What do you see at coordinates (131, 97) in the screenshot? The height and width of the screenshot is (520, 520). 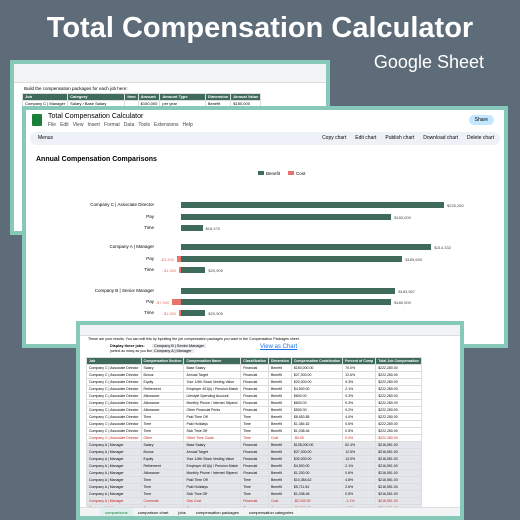 I see `header-cell: Item` at bounding box center [131, 97].